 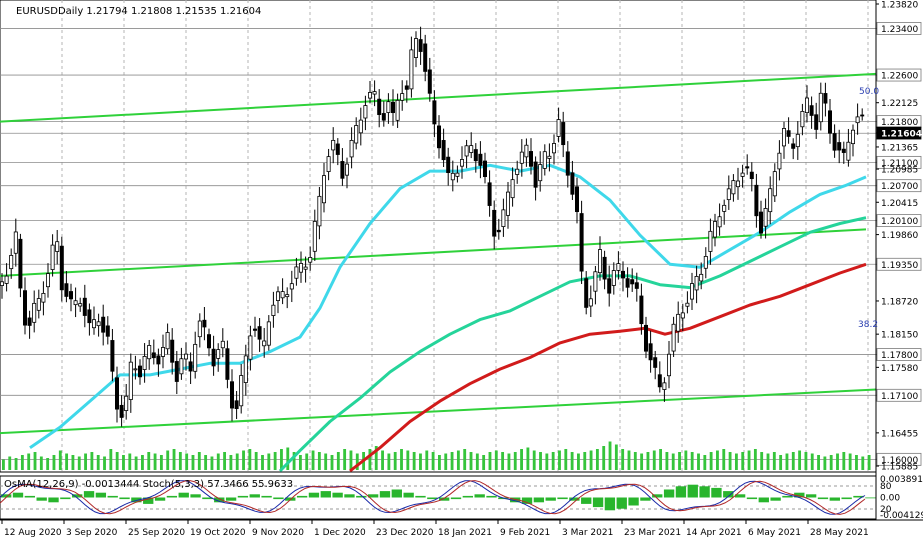 I want to click on date-label-13: 28 May 2021, so click(x=839, y=533).